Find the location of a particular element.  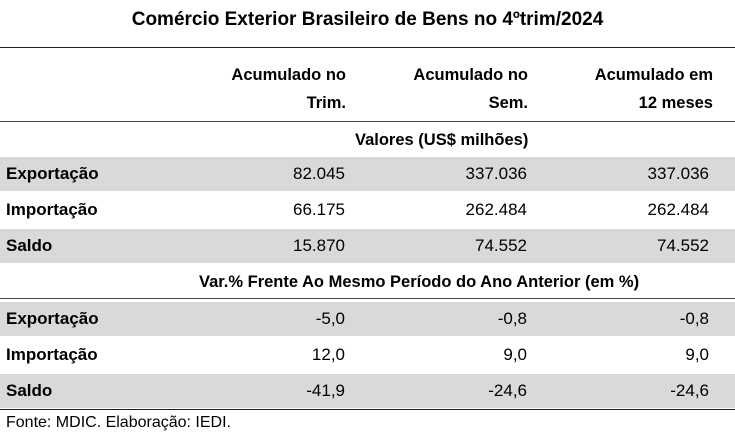

column-header-sem: Acumulado no Sem. is located at coordinates (470, 89).